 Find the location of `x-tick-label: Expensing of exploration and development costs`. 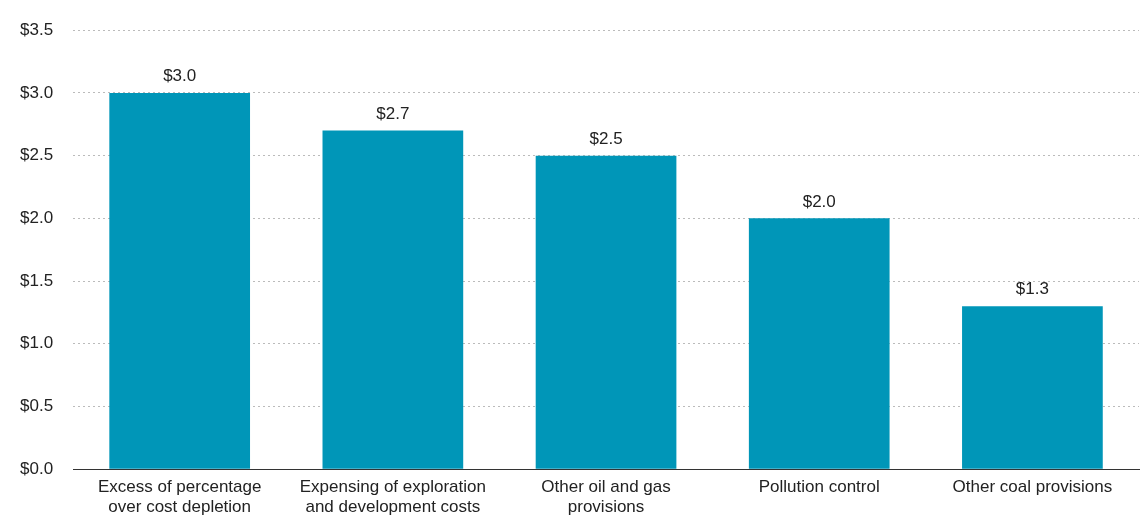

x-tick-label: Expensing of exploration and development costs is located at coordinates (392, 497).